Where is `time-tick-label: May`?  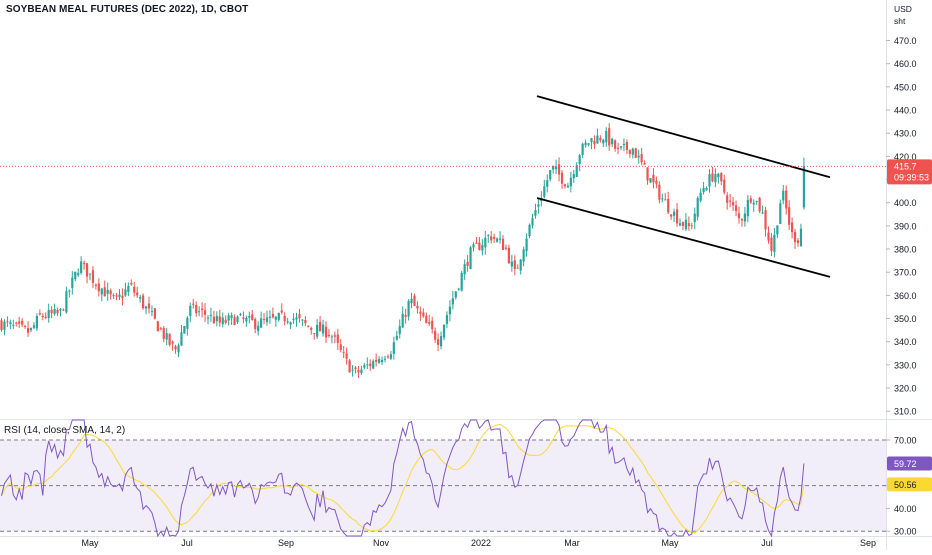 time-tick-label: May is located at coordinates (670, 543).